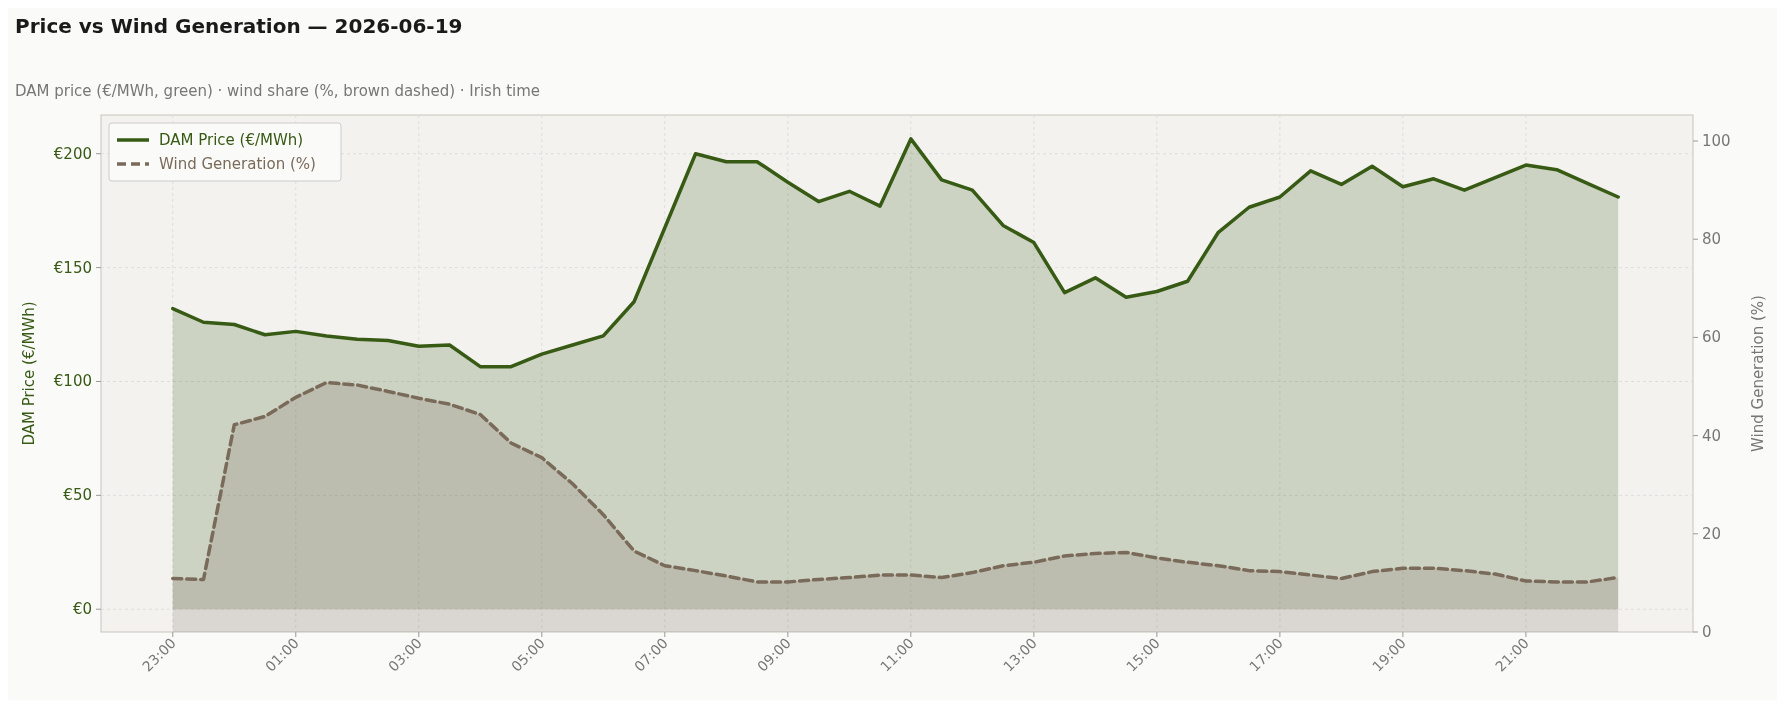 The width and height of the screenshot is (1785, 708). What do you see at coordinates (1712, 239) in the screenshot?
I see `y2-tick-label: 80` at bounding box center [1712, 239].